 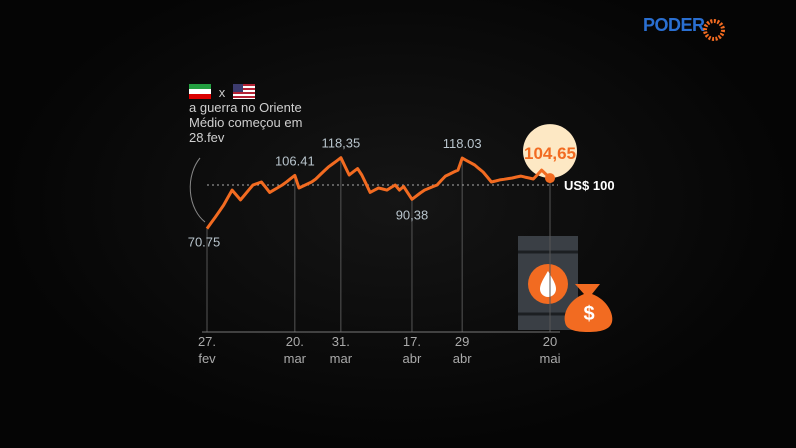 What do you see at coordinates (204, 242) in the screenshot?
I see `value-label: 70.75` at bounding box center [204, 242].